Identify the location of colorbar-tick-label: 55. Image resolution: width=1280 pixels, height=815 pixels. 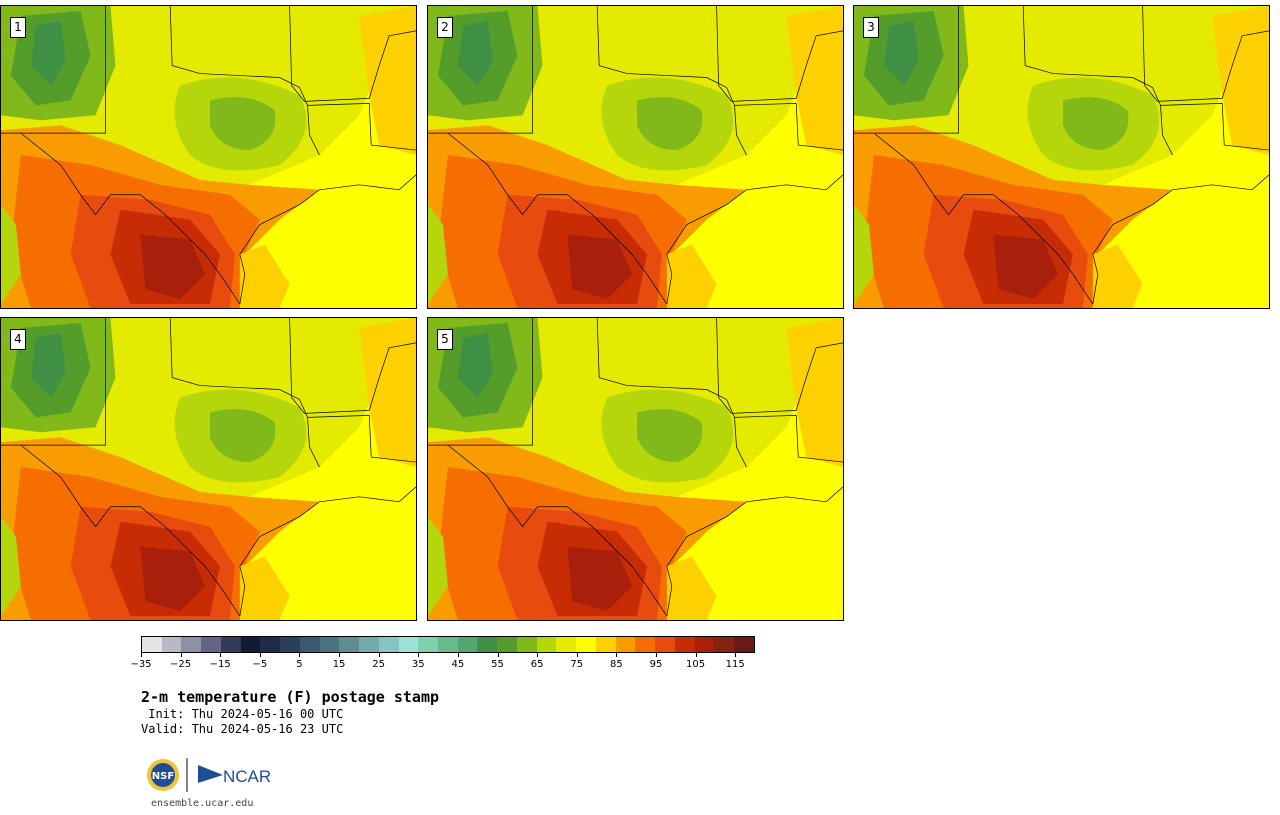
(497, 664).